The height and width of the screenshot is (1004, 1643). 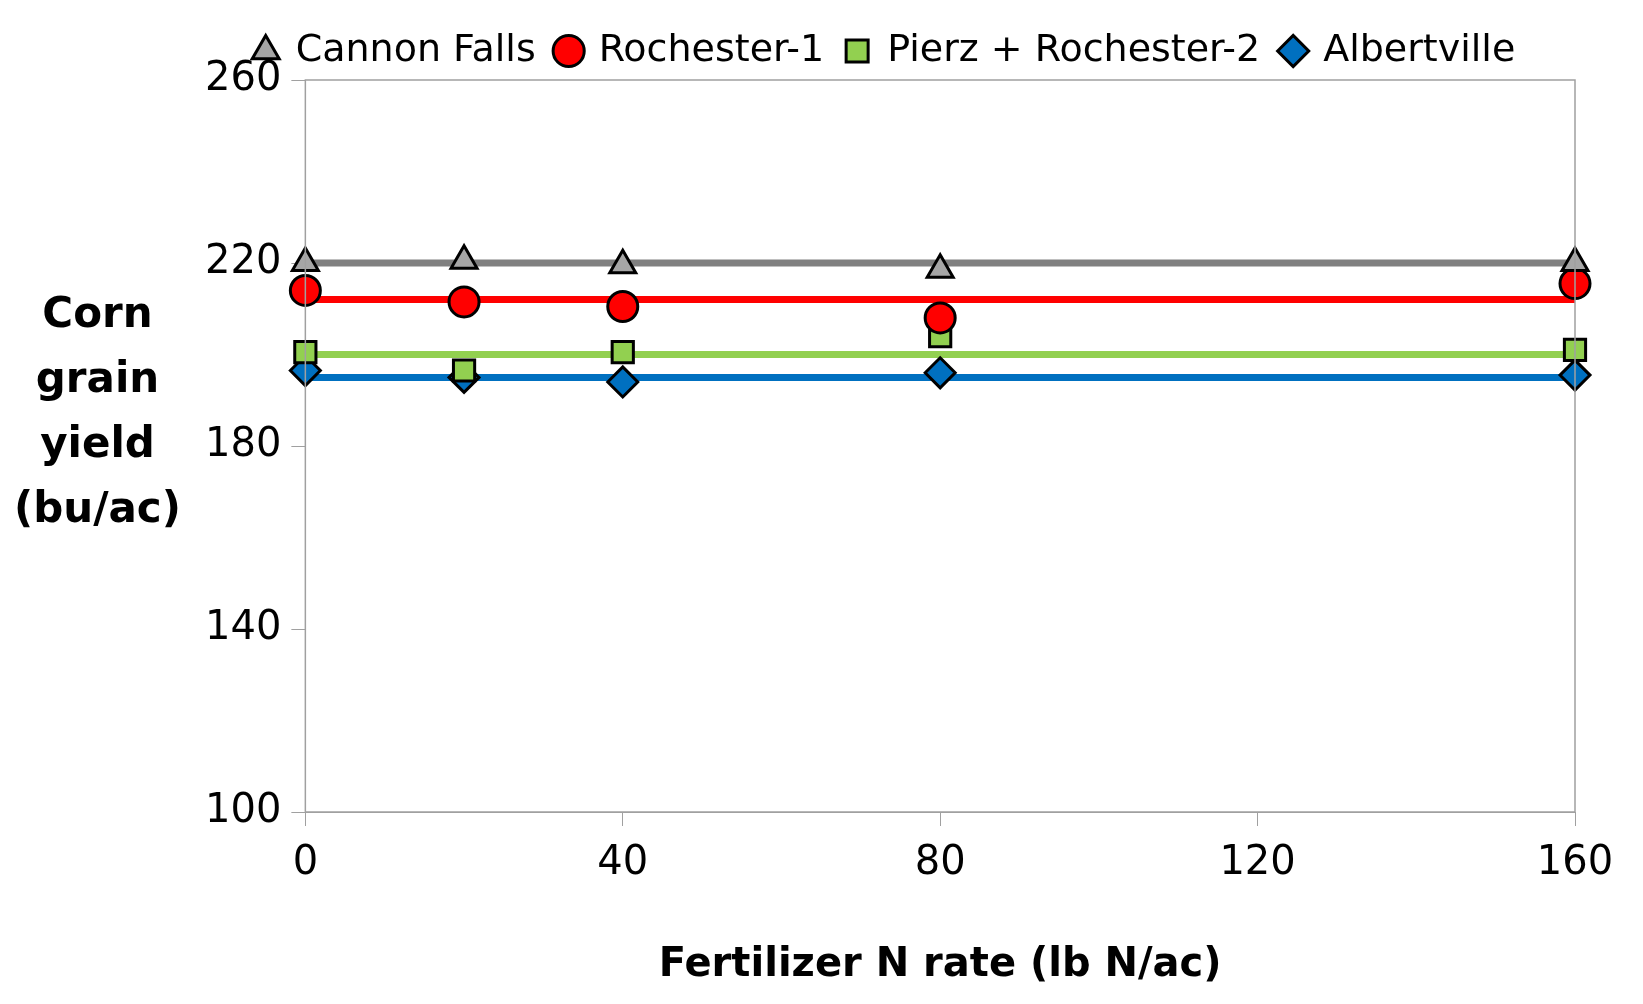 What do you see at coordinates (243, 259) in the screenshot?
I see `y-tick-label: 220` at bounding box center [243, 259].